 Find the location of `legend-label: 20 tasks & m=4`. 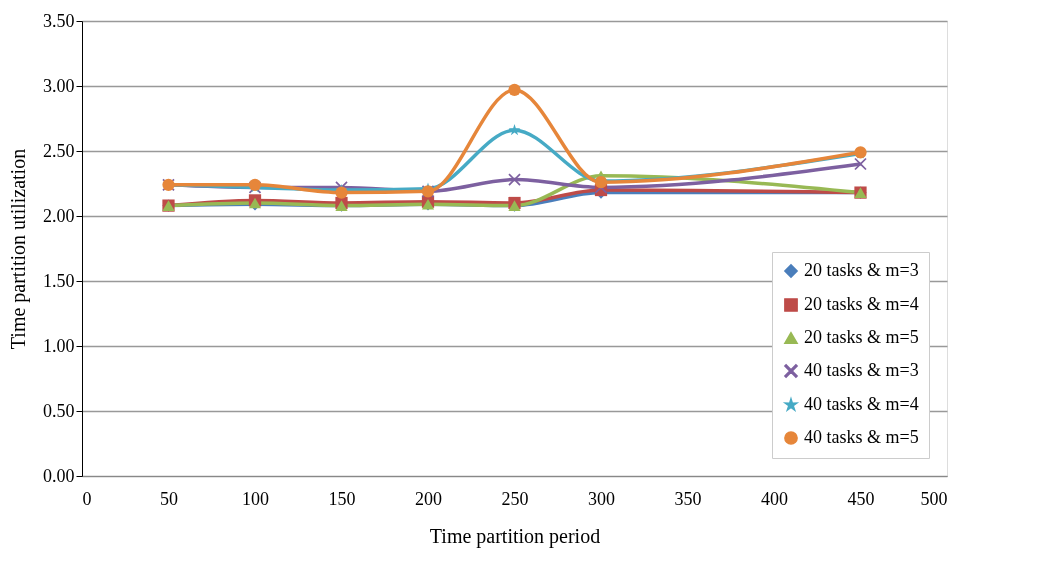

legend-label: 20 tasks & m=4 is located at coordinates (861, 304).